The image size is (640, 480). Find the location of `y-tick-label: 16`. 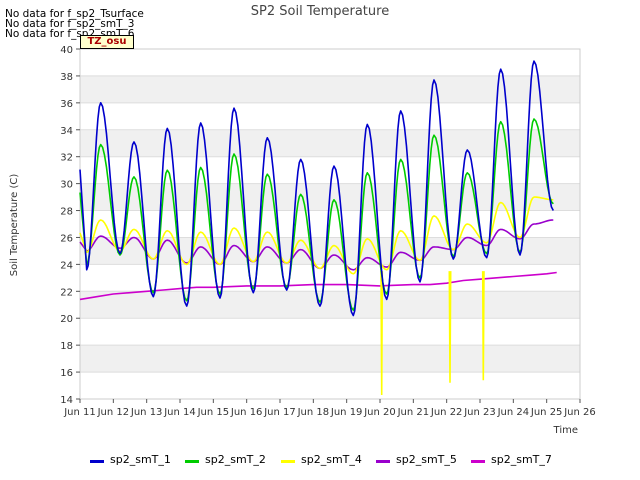

y-tick-label: 16 is located at coordinates (66, 373).